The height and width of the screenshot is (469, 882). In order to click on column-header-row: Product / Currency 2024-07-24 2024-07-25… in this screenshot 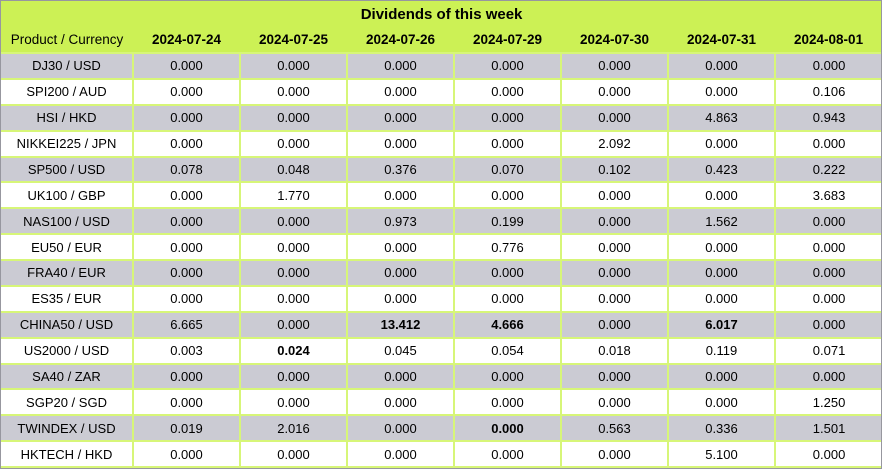, I will do `click(441, 40)`.